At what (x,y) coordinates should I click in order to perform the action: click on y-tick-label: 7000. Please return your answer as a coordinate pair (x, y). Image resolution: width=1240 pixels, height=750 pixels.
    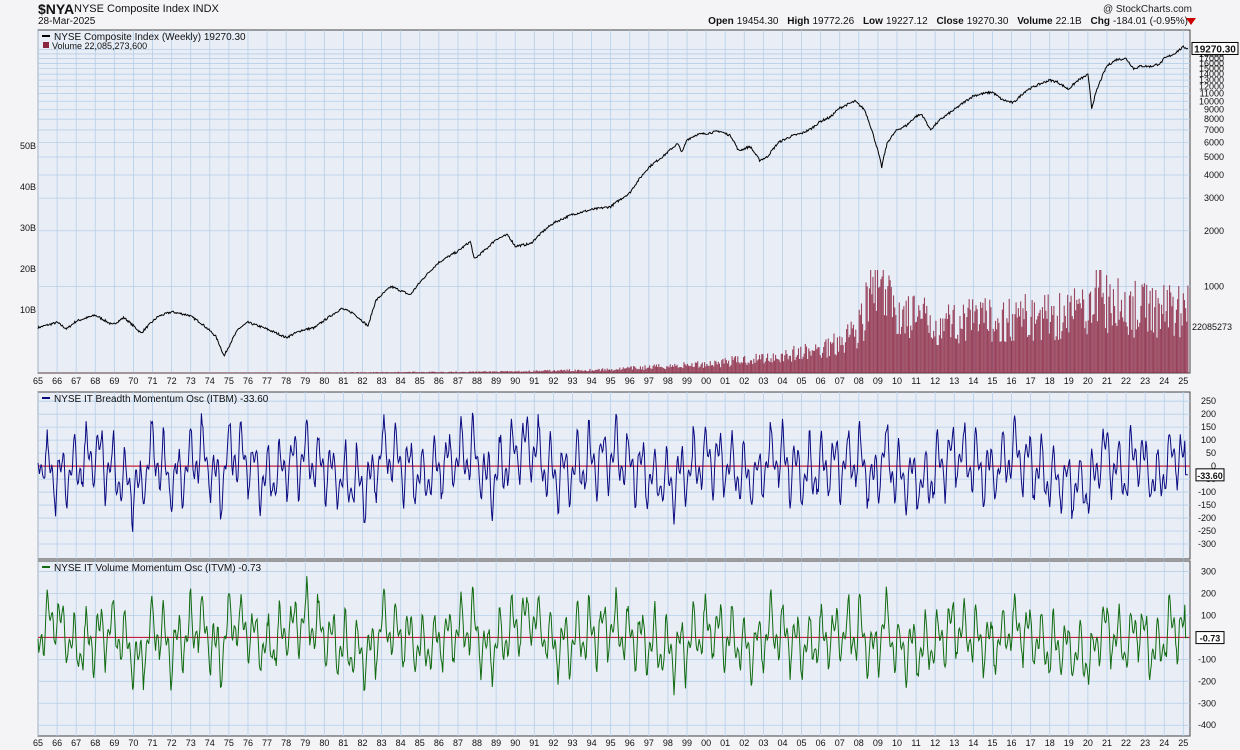
    Looking at the image, I should click on (1214, 130).